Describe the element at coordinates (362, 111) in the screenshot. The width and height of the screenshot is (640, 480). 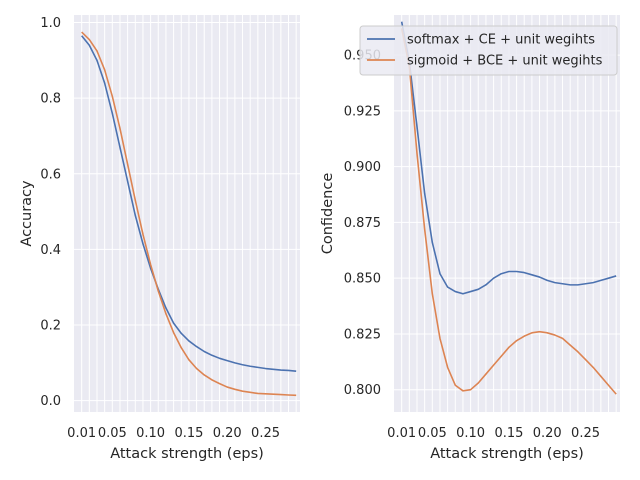
I see `y-tick-label: 0.925` at that location.